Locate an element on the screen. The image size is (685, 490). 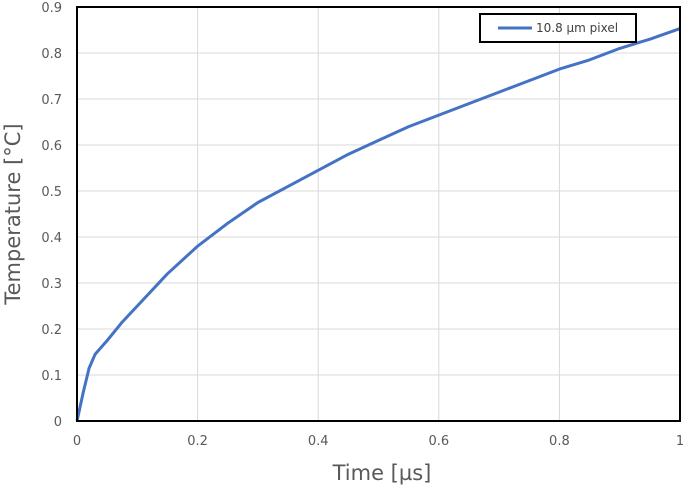
x-tick-label: 1 is located at coordinates (680, 441).